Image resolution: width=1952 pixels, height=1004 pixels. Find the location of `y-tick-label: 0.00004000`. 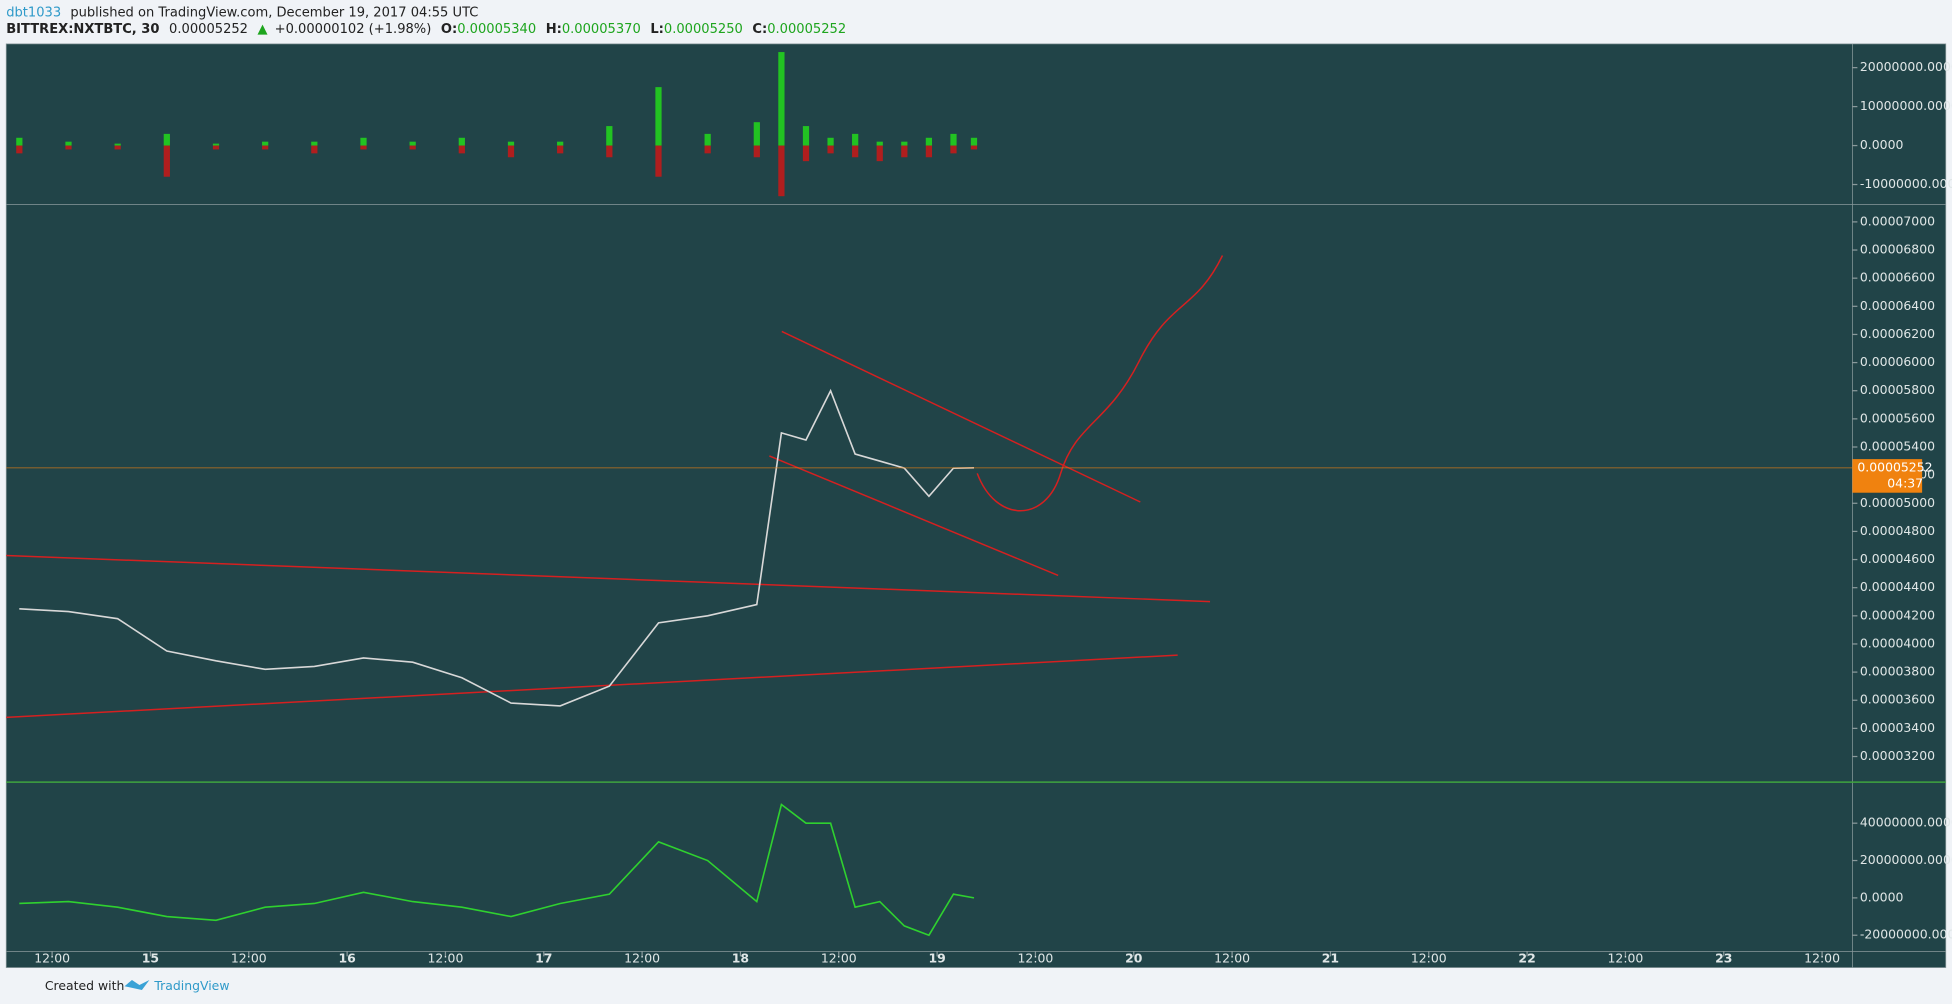

y-tick-label: 0.00004000 is located at coordinates (1897, 642).